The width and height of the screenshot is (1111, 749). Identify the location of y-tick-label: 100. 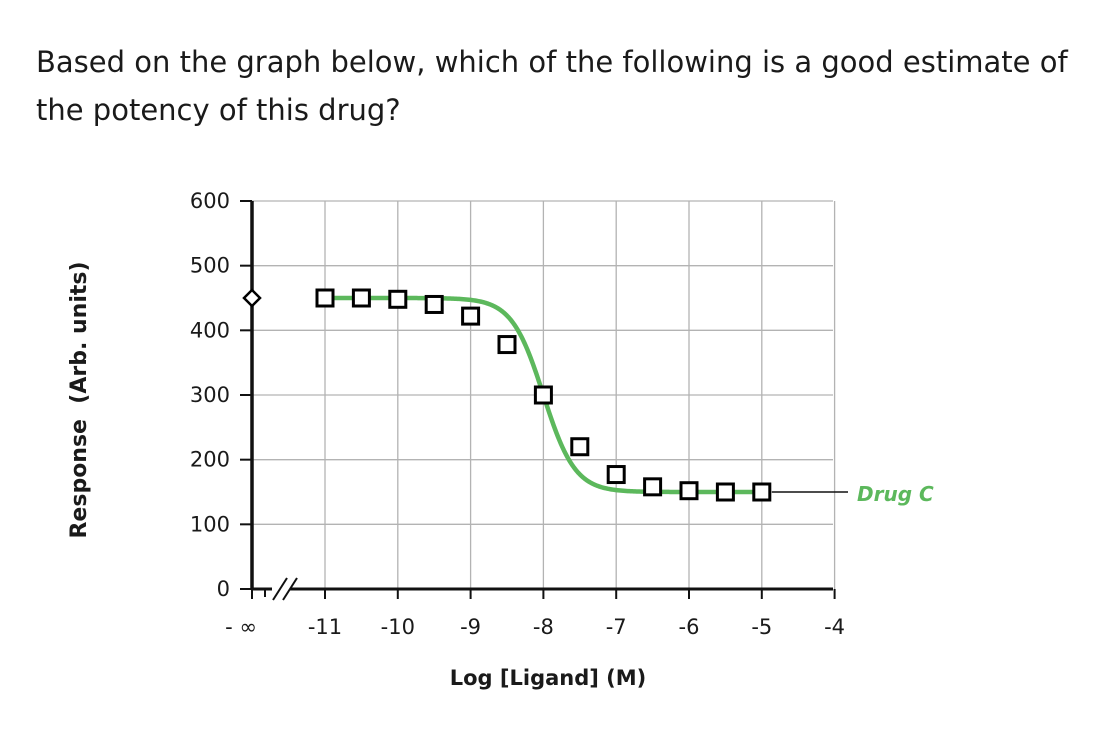
(210, 524).